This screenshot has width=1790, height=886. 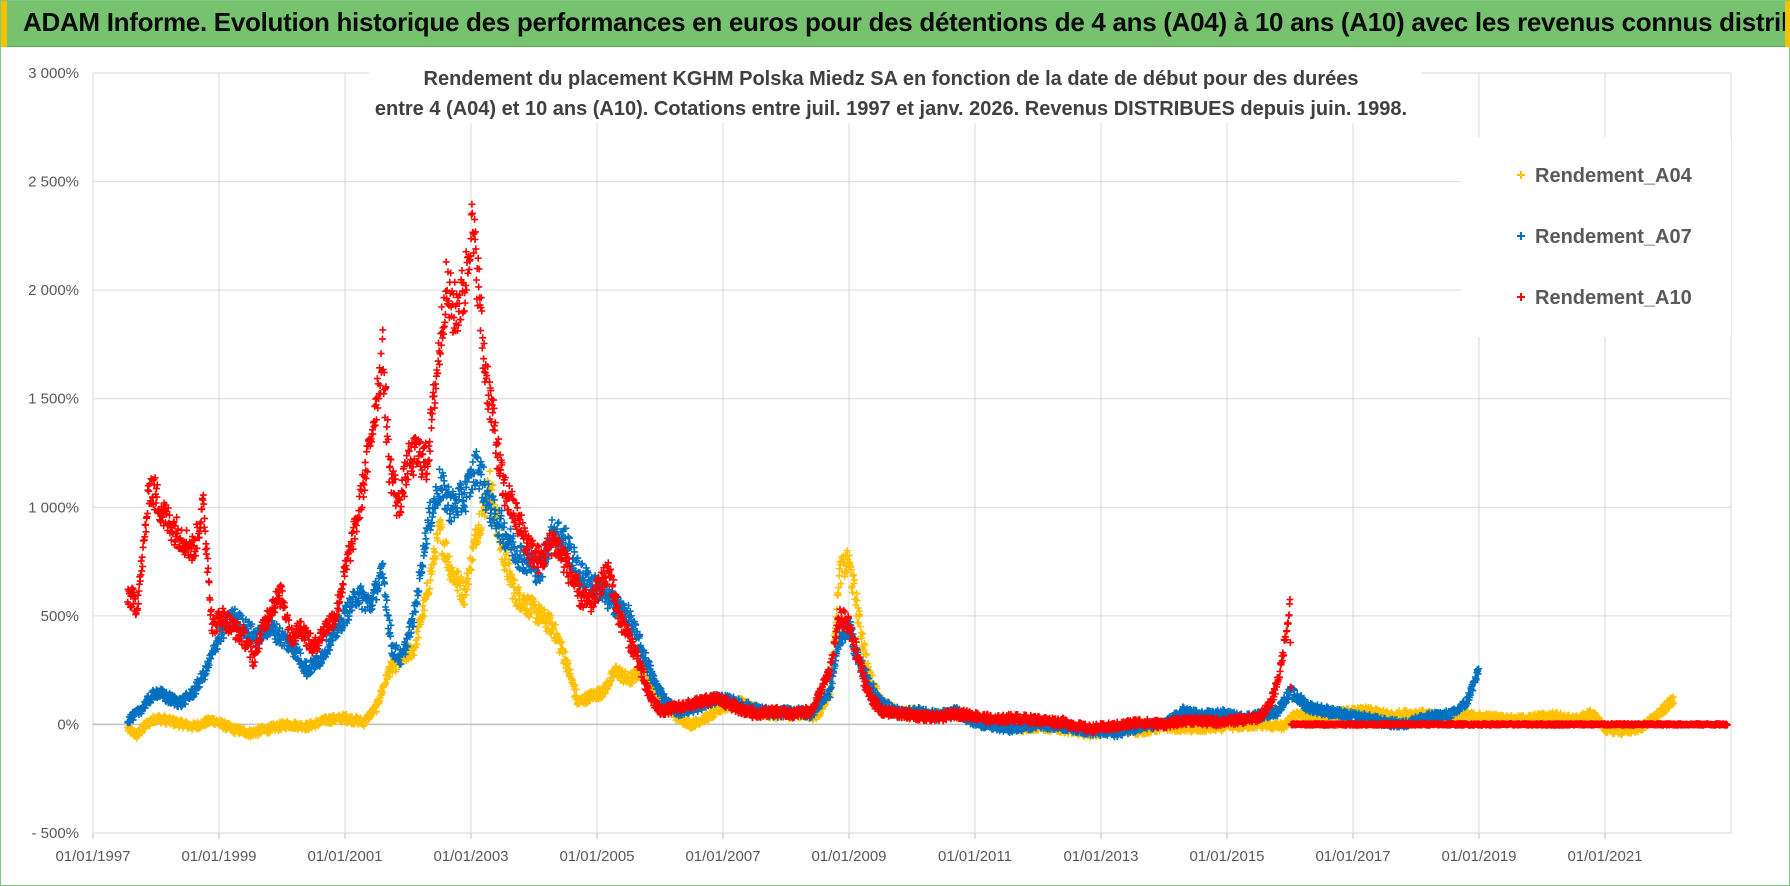 I want to click on x-tick-label: 01/01/2003, so click(x=470, y=856).